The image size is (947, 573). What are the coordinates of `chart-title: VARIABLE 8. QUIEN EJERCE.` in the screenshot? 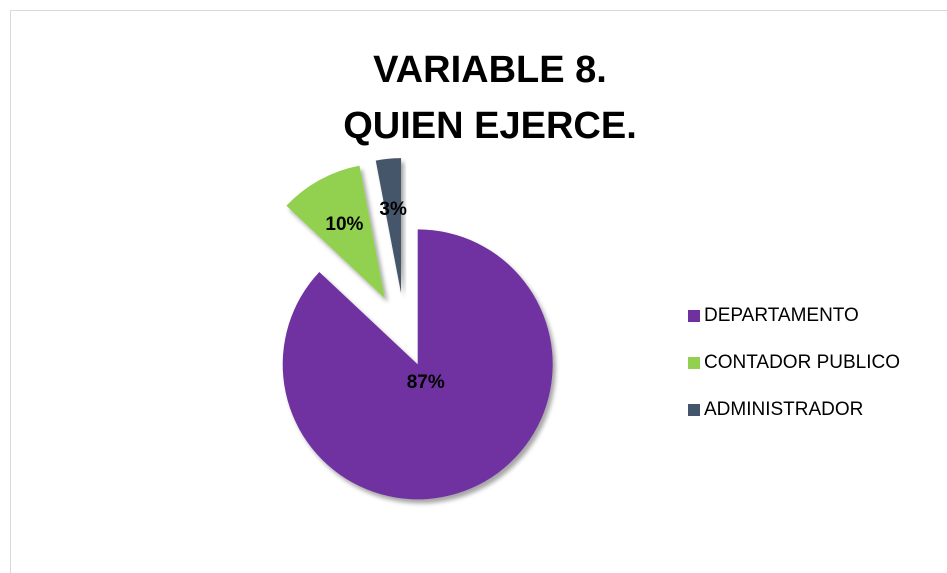 It's located at (490, 98).